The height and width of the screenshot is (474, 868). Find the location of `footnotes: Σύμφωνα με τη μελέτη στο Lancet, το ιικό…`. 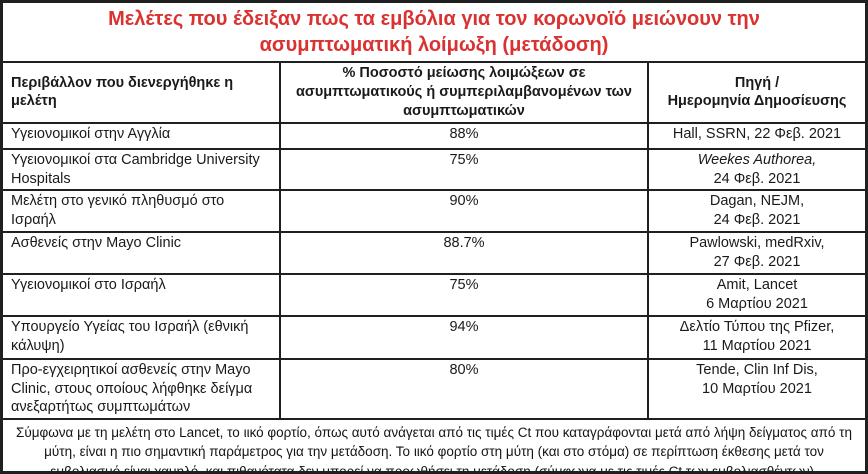

footnotes: Σύμφωνα με τη μελέτη στο Lancet, το ιικό… is located at coordinates (434, 446).